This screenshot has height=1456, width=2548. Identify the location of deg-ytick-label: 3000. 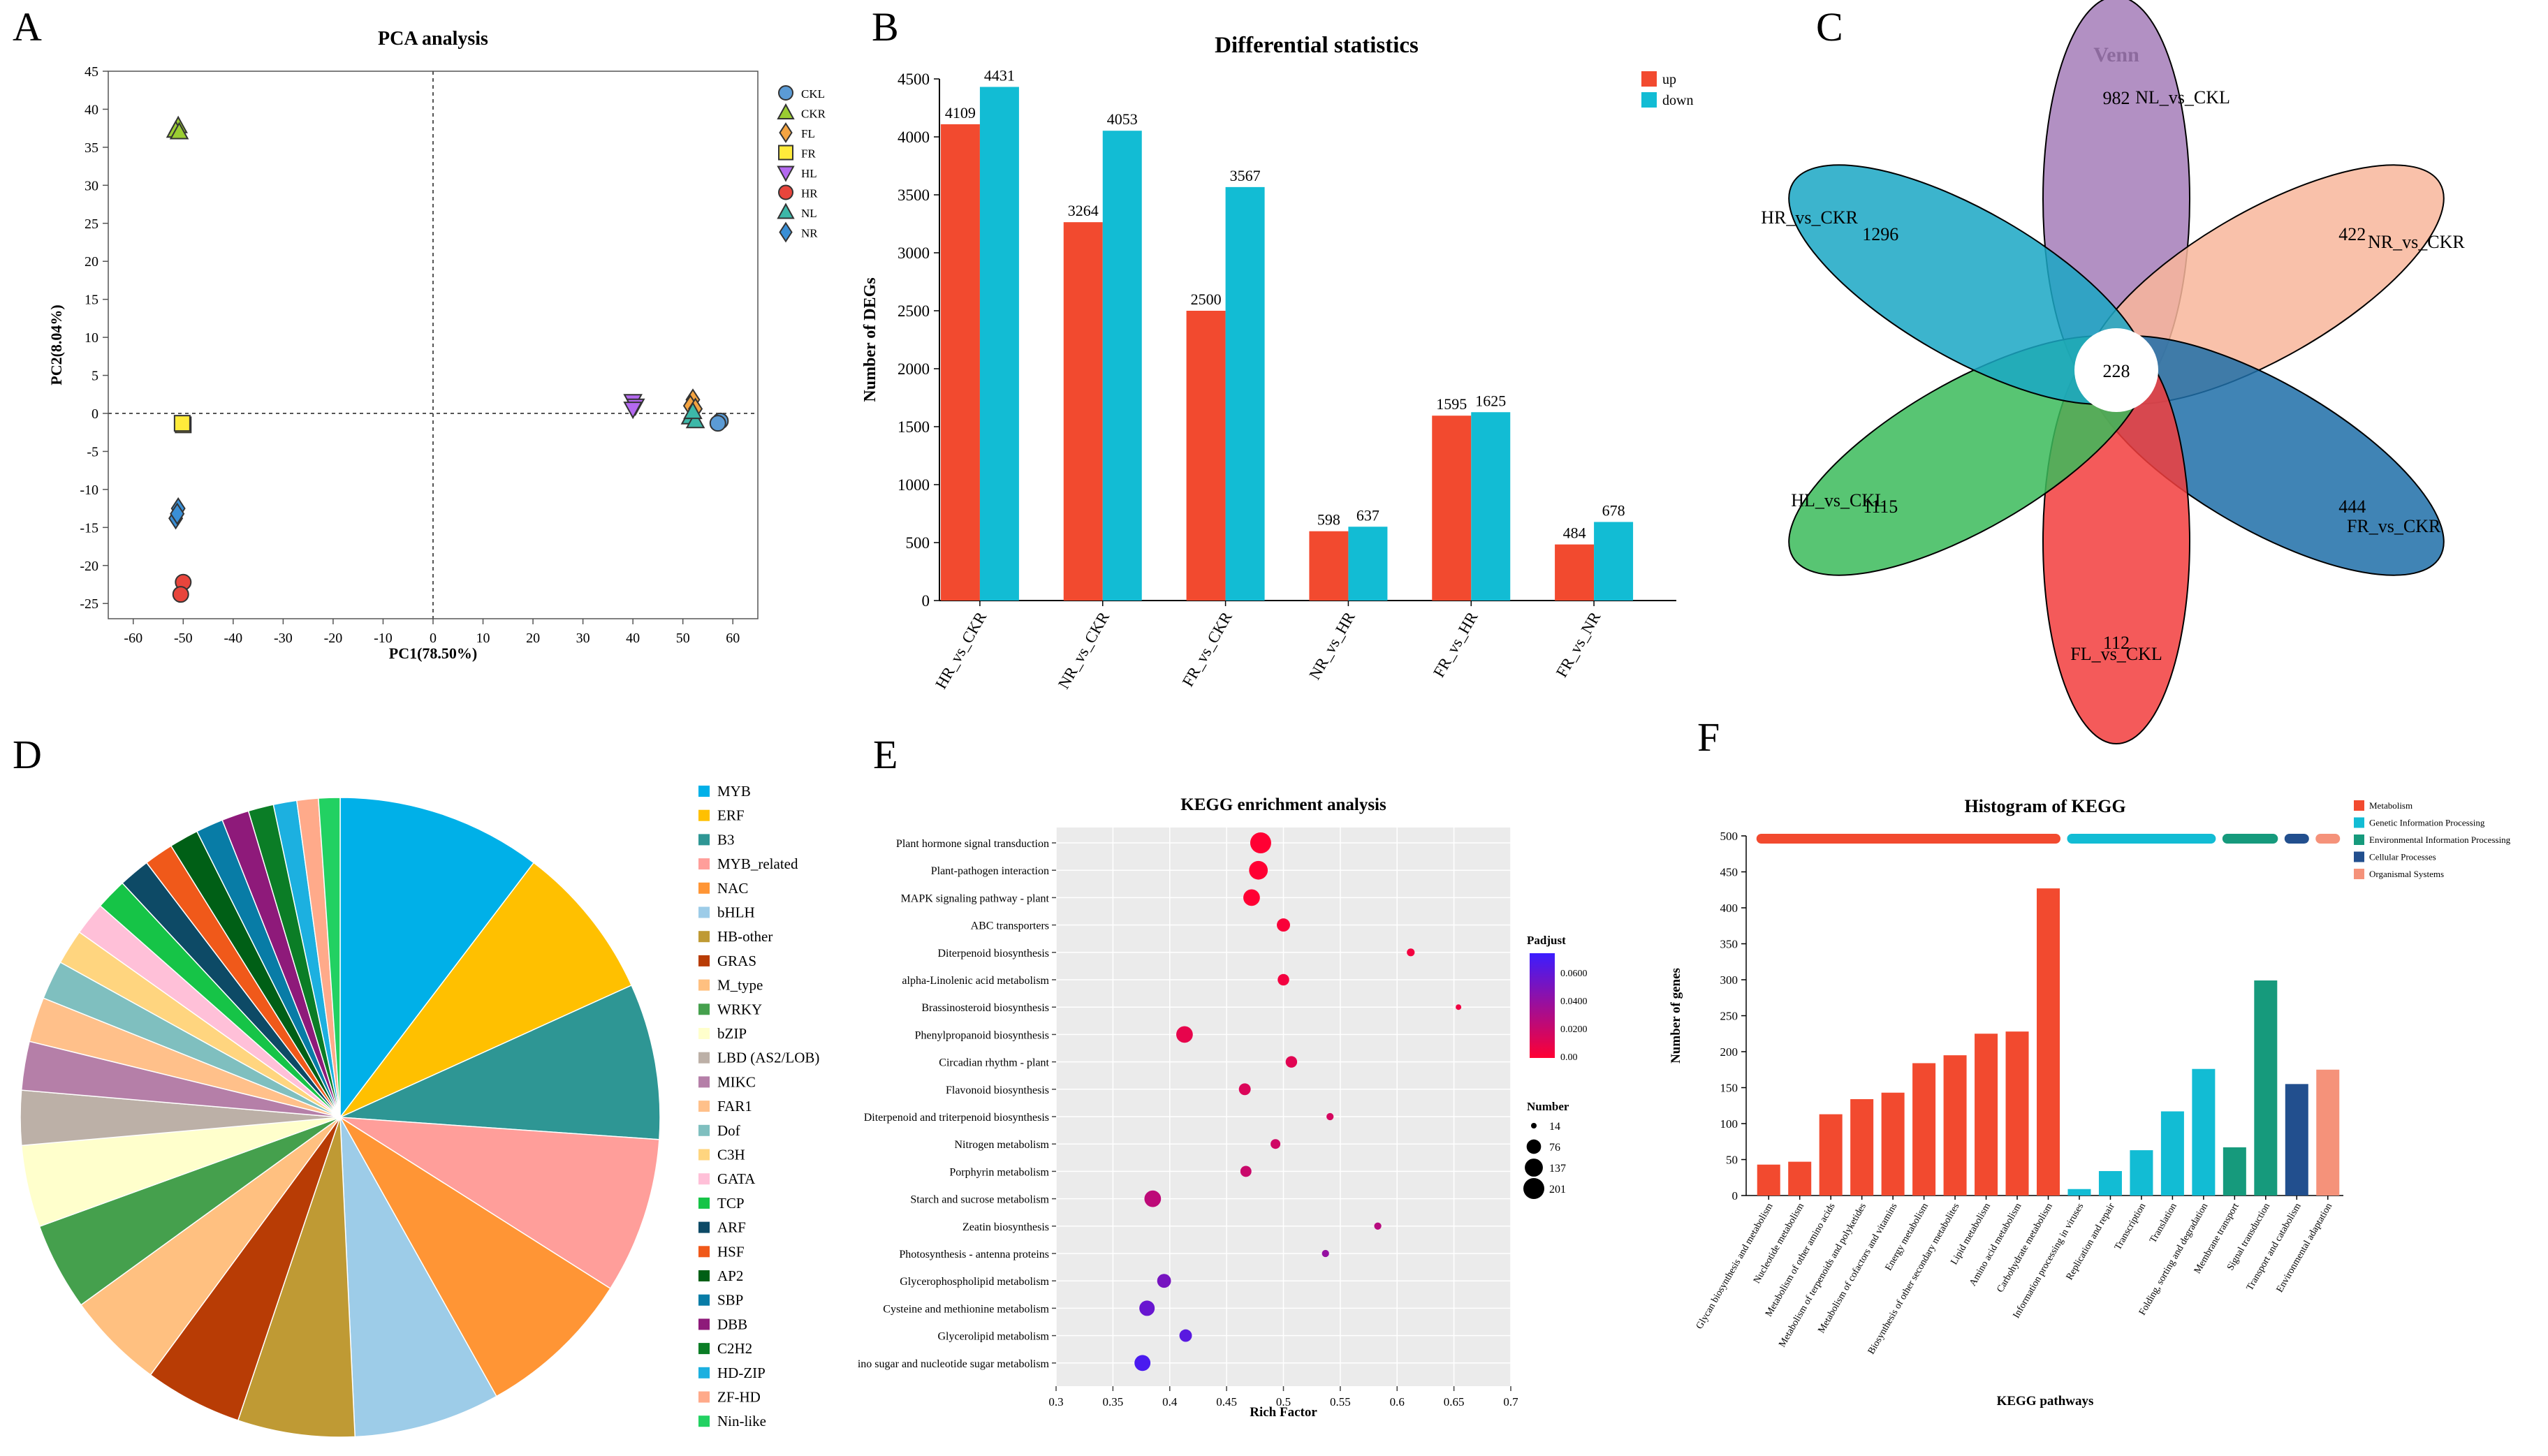
(914, 253).